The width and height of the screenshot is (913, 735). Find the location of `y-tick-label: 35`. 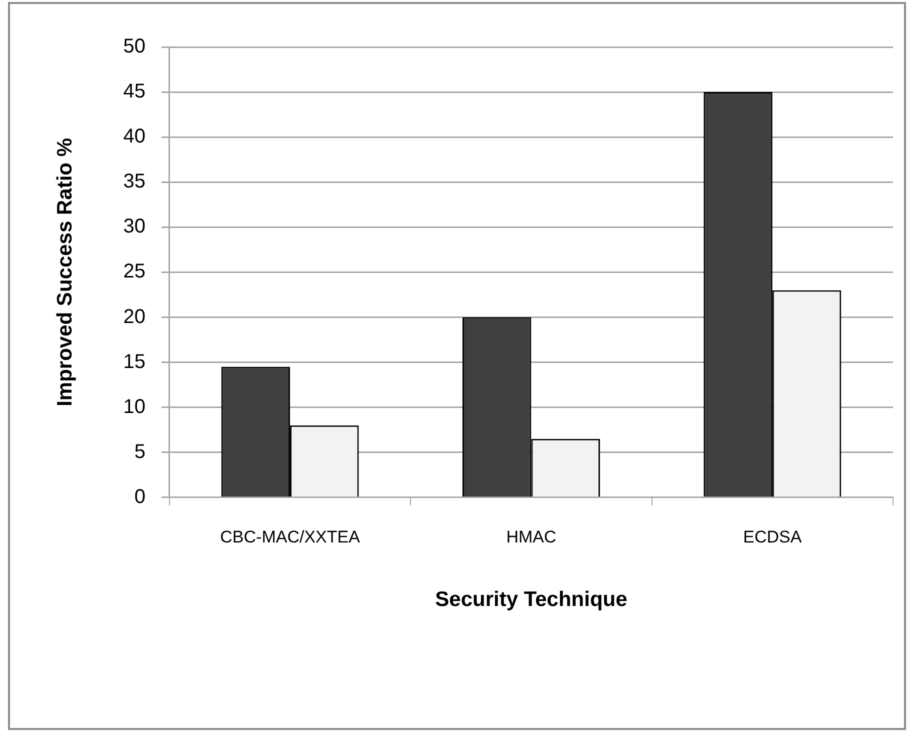

y-tick-label: 35 is located at coordinates (134, 181).